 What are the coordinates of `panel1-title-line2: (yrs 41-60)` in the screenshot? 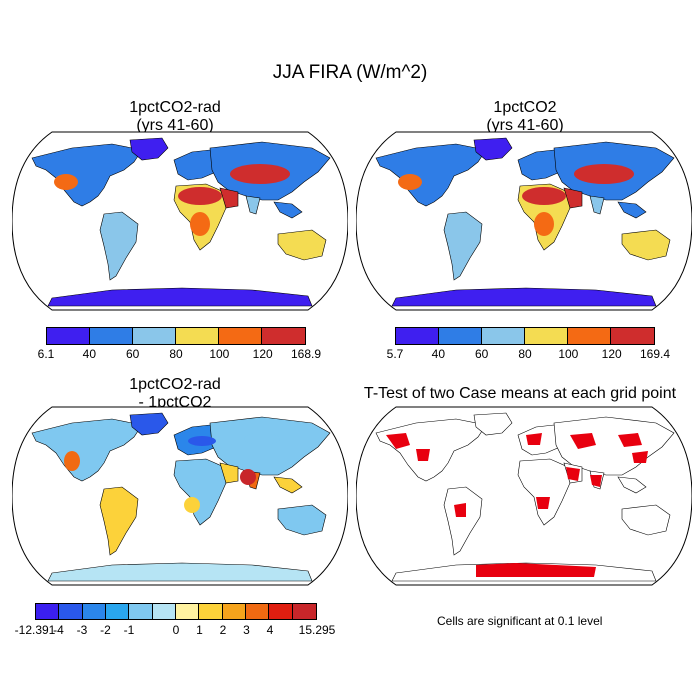 It's located at (175, 125).